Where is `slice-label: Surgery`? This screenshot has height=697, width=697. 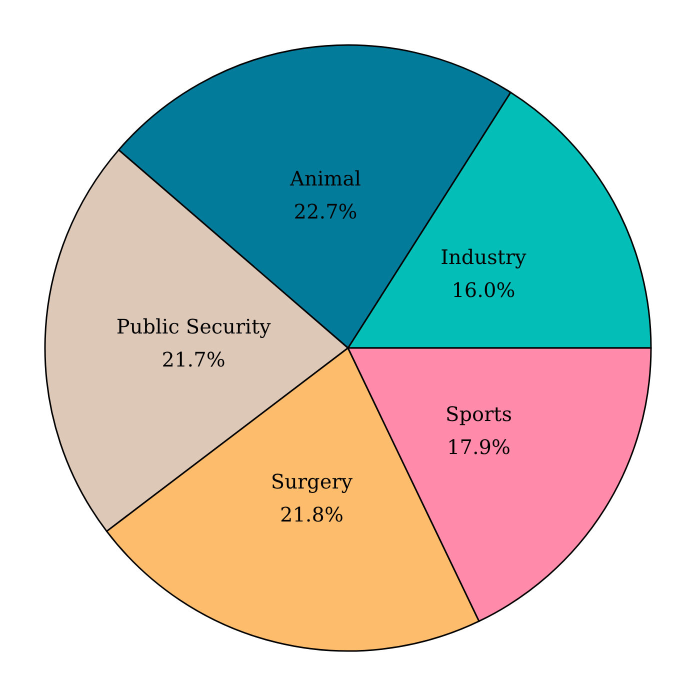 slice-label: Surgery is located at coordinates (312, 482).